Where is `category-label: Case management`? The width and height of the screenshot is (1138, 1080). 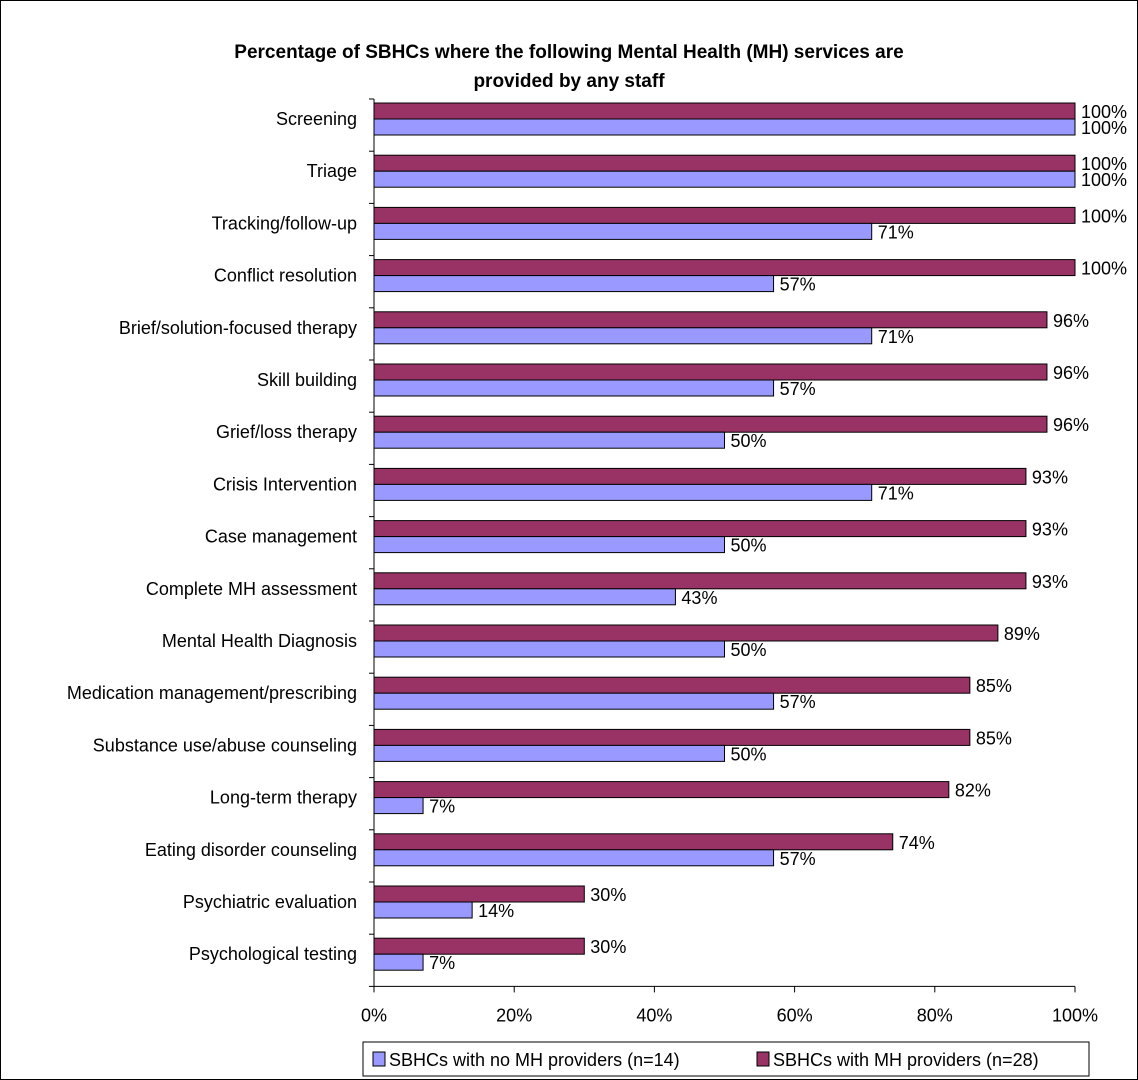 category-label: Case management is located at coordinates (281, 537).